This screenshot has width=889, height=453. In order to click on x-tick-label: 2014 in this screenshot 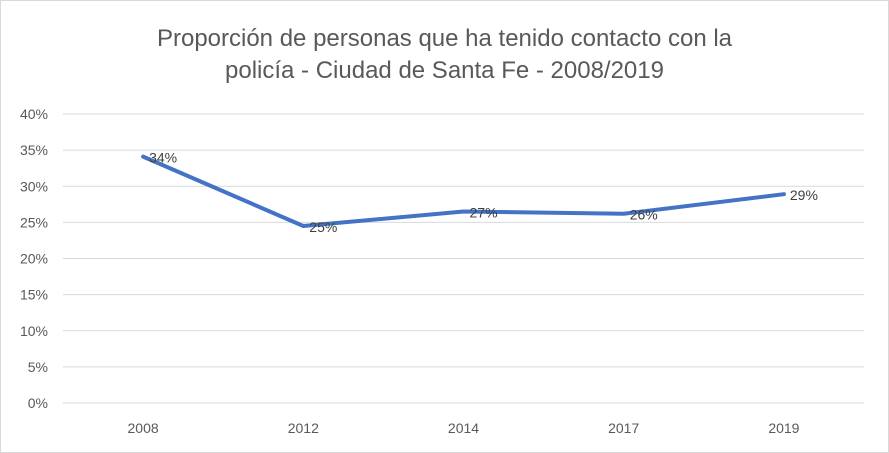, I will do `click(463, 428)`.